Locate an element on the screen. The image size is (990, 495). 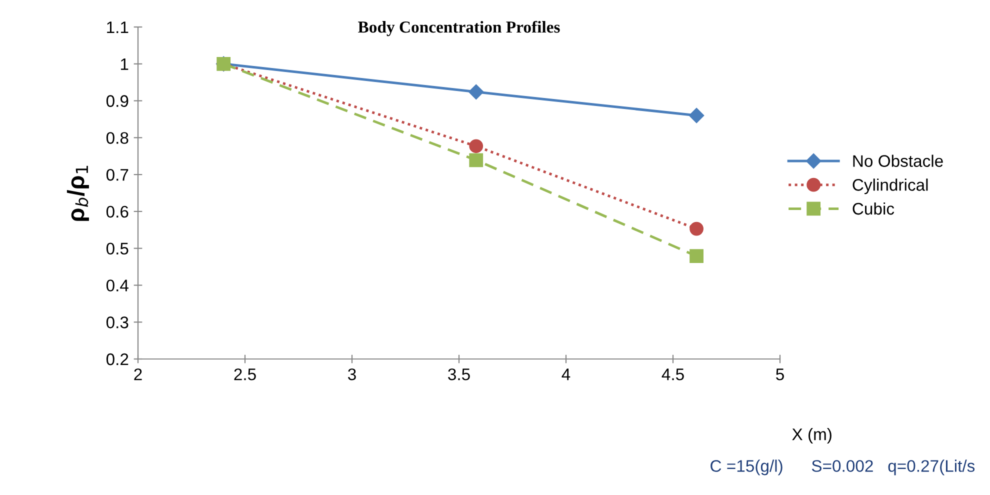
x-axis-title: X (m) is located at coordinates (812, 436).